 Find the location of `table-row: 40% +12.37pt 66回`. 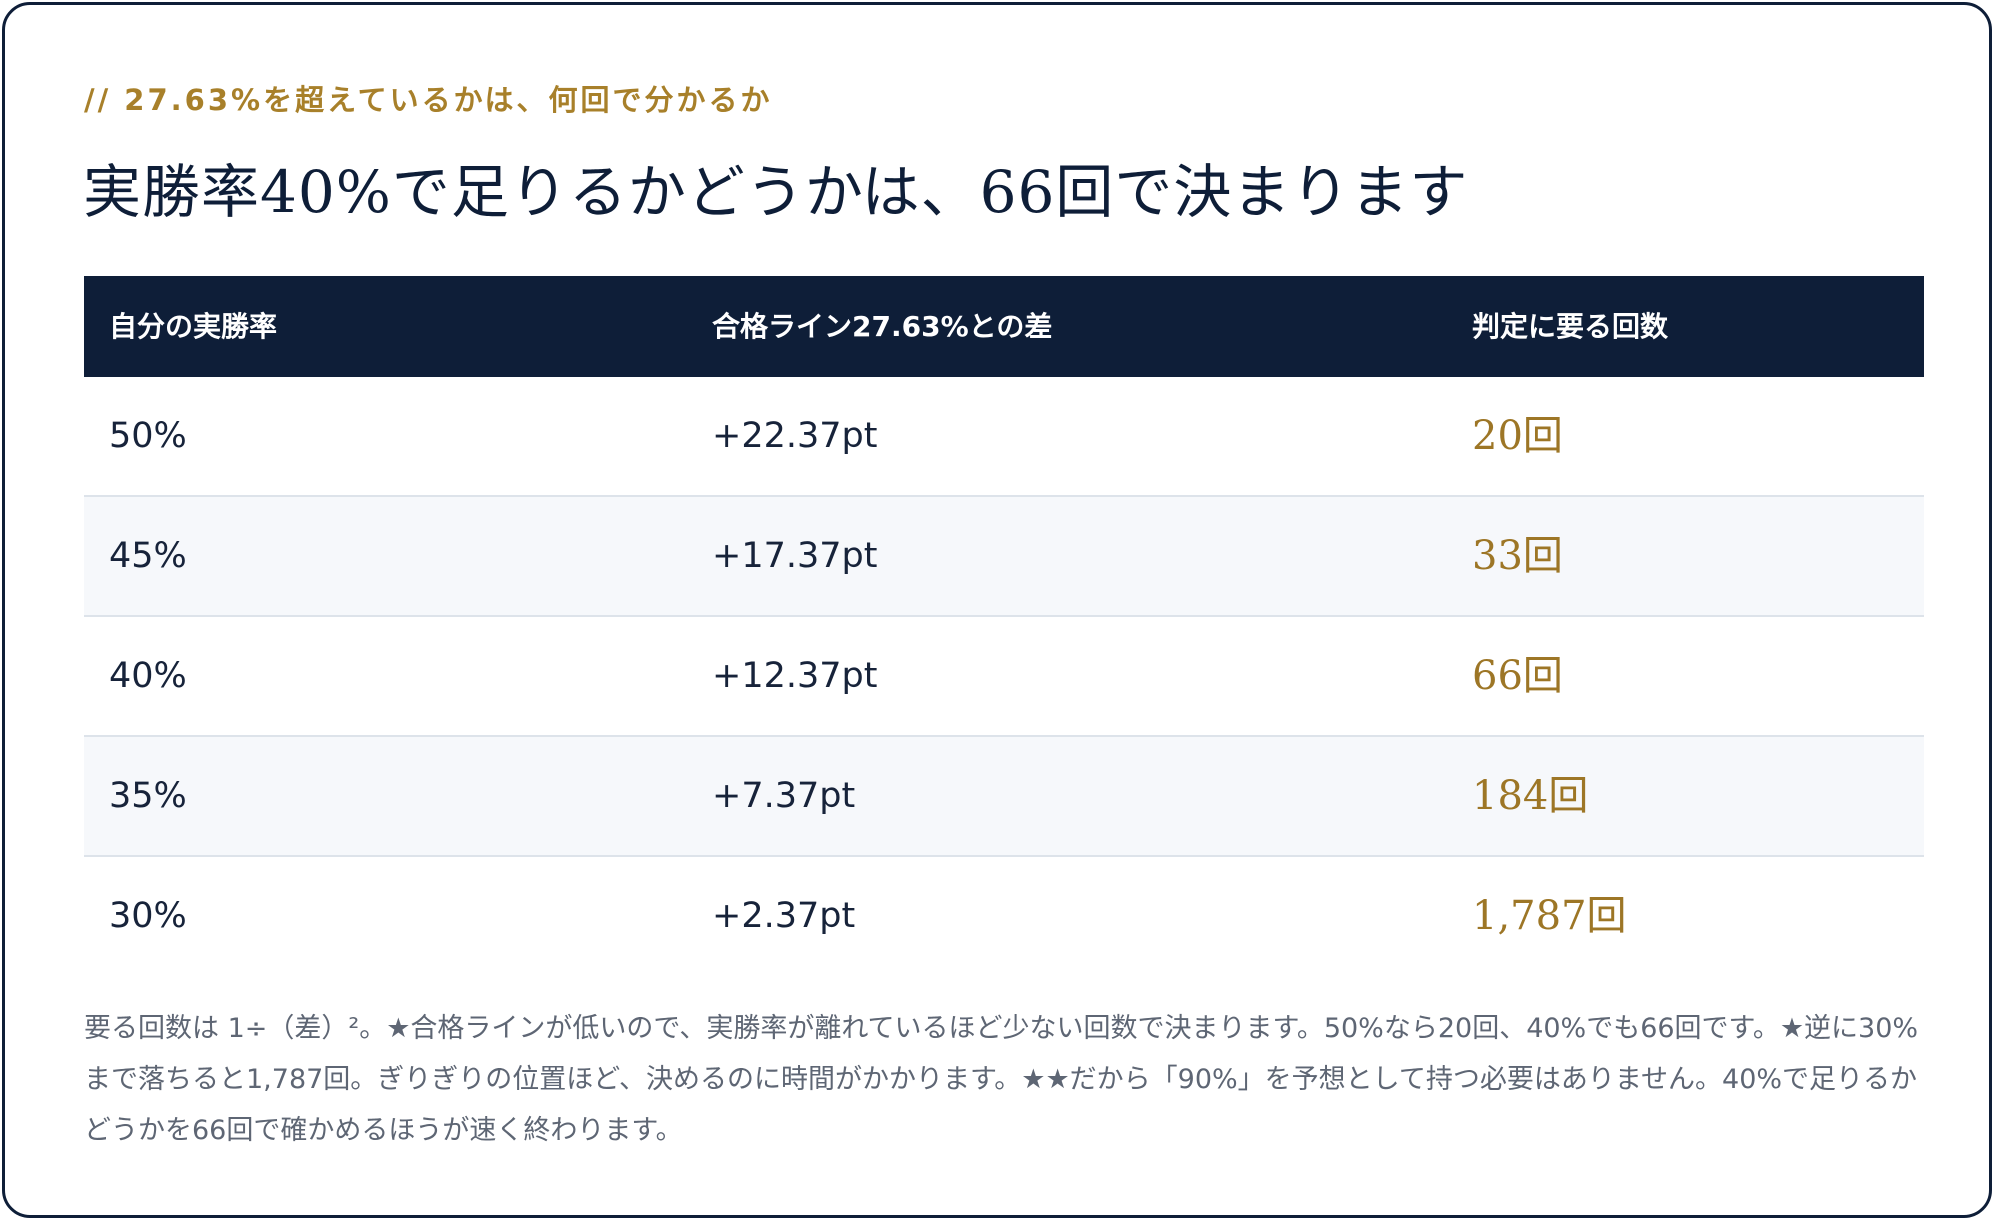

table-row: 40% +12.37pt 66回 is located at coordinates (1004, 677).